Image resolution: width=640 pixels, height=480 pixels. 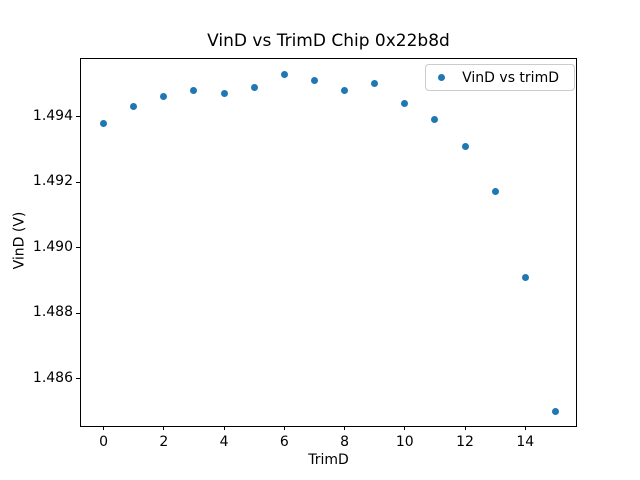 What do you see at coordinates (164, 442) in the screenshot?
I see `x-tick-label: 2` at bounding box center [164, 442].